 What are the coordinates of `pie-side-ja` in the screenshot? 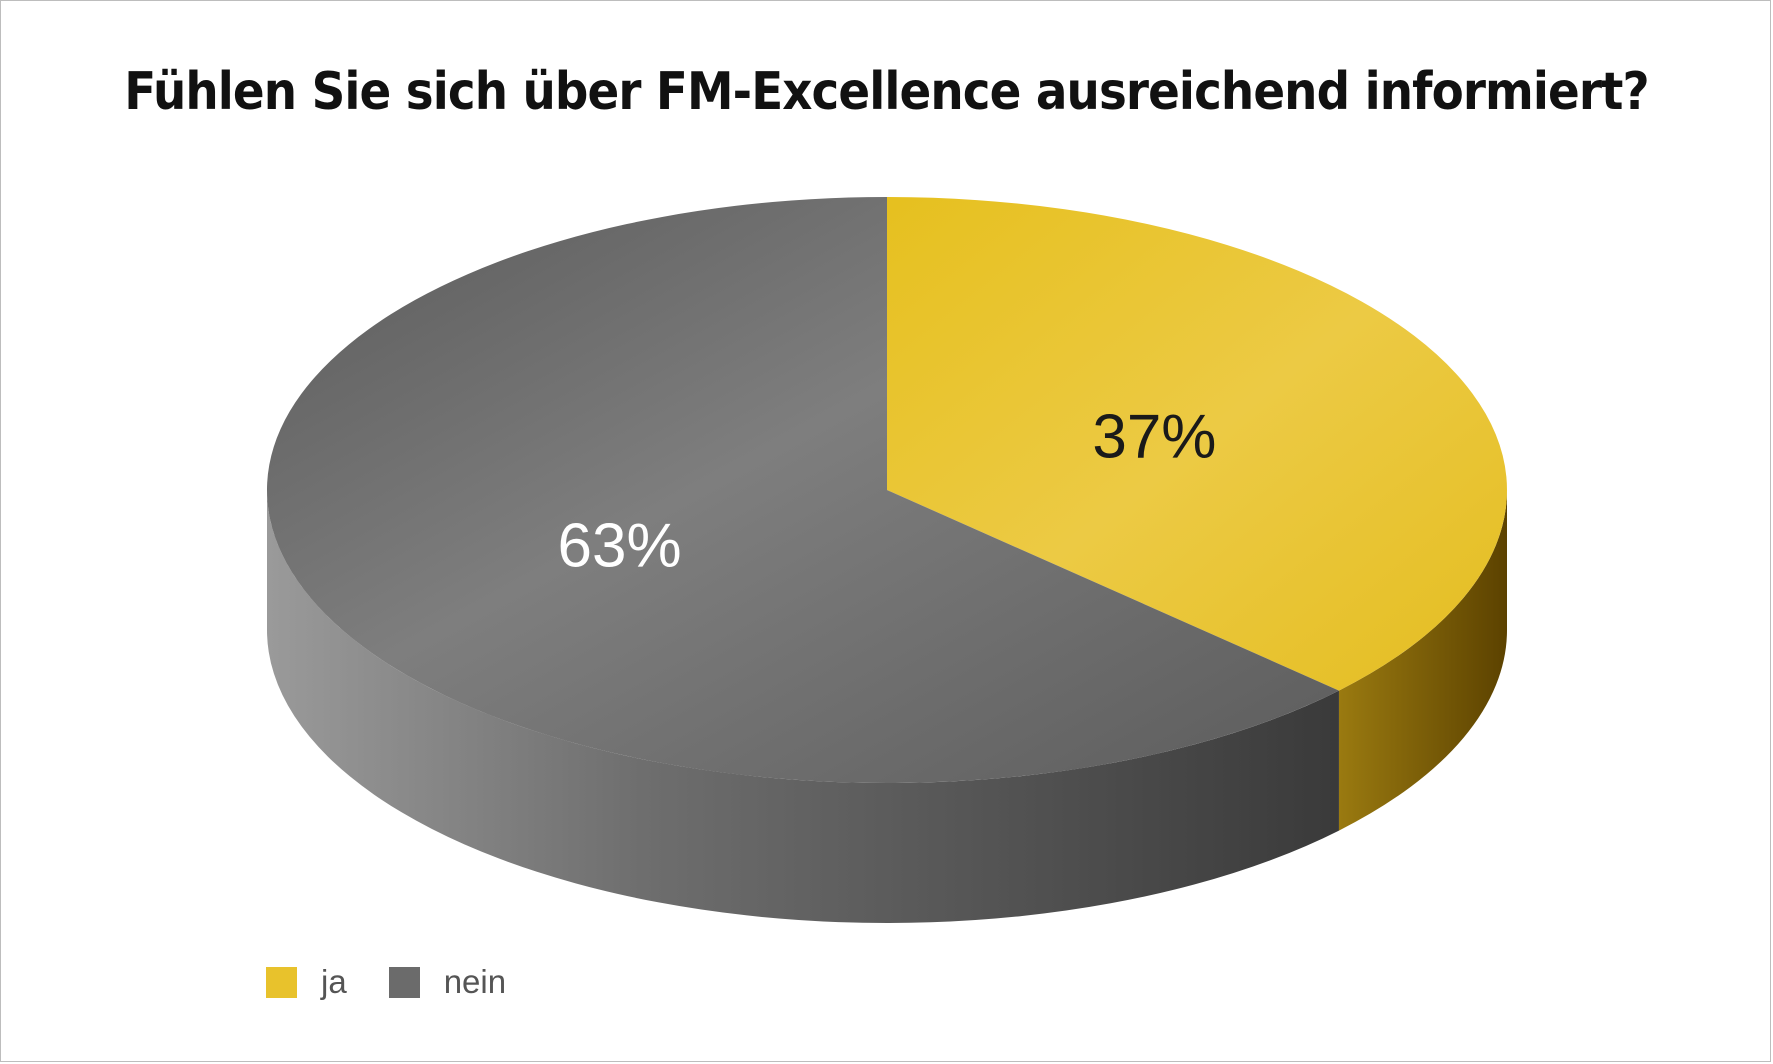 It's located at (1422, 660).